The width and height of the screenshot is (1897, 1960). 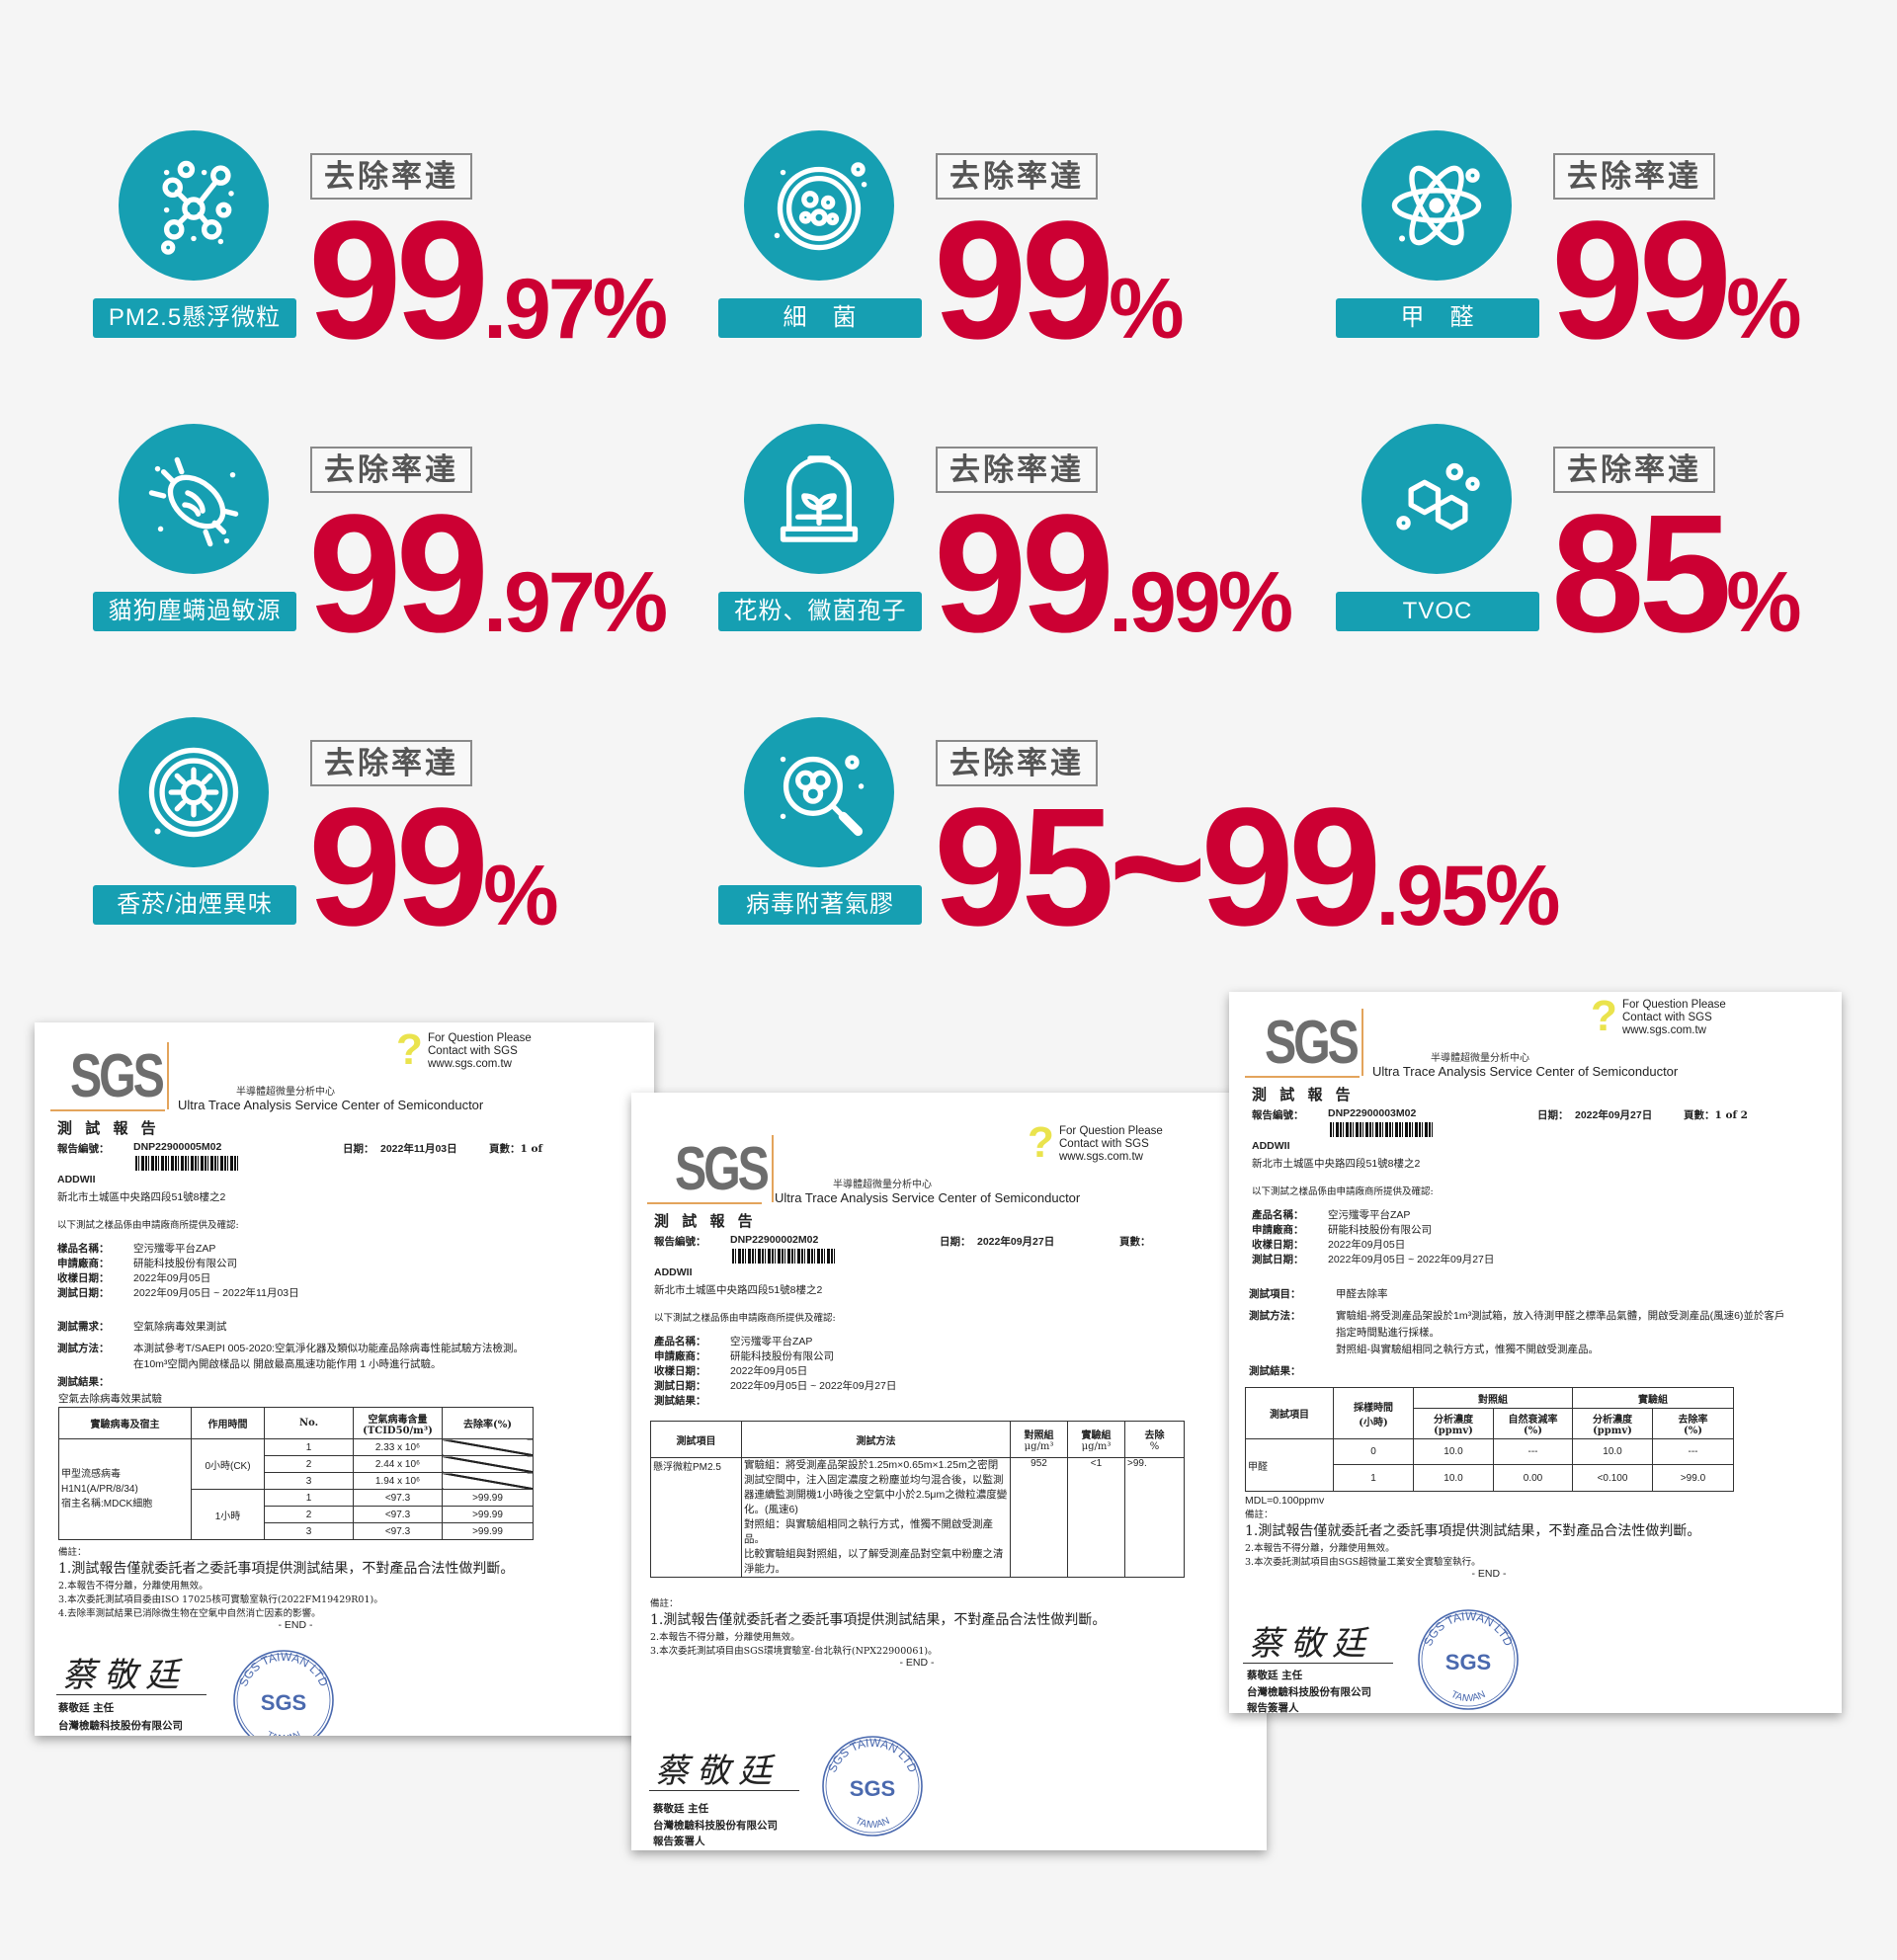 What do you see at coordinates (309, 1423) in the screenshot?
I see `col-header: No.` at bounding box center [309, 1423].